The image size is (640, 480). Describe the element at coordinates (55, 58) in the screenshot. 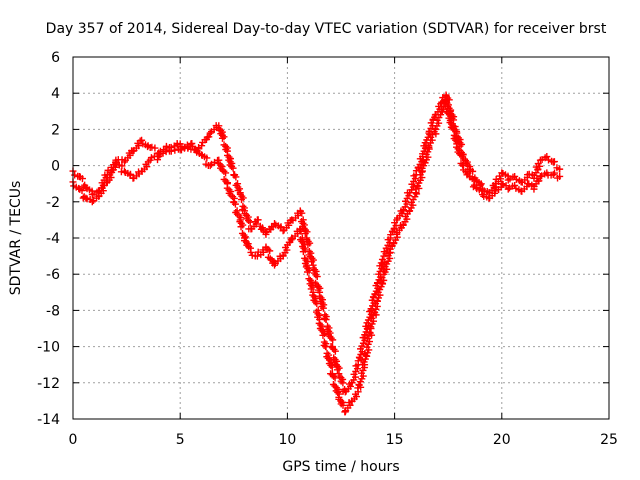

I see `y-tick-label: 6` at that location.